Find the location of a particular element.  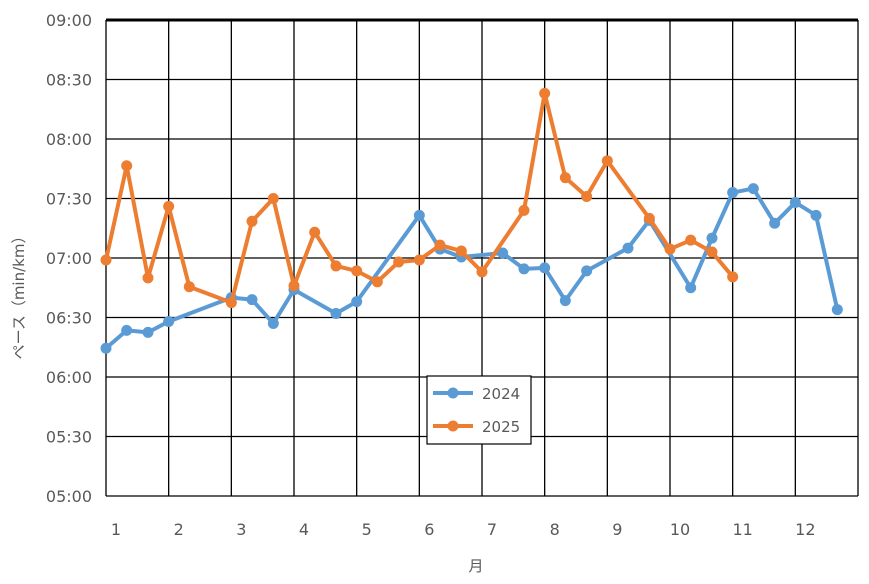

y-axis-title: ペース（min/km） is located at coordinates (19, 294).